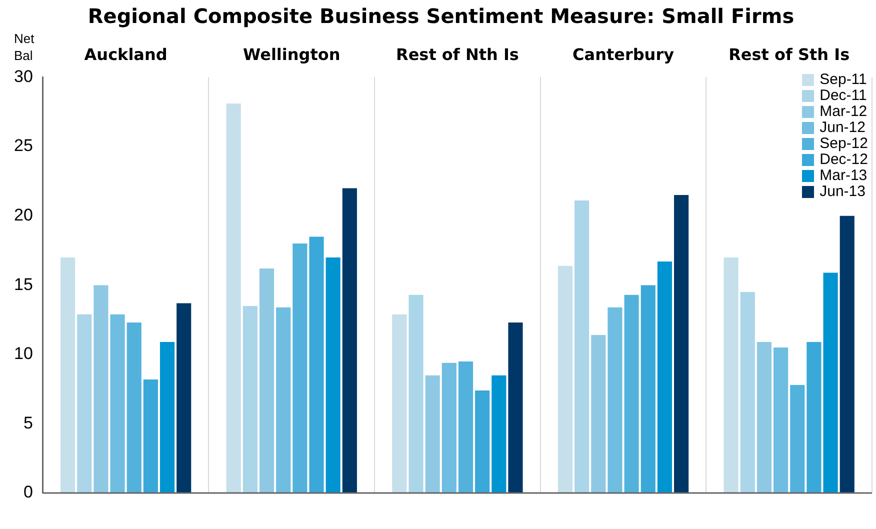 The width and height of the screenshot is (876, 529). What do you see at coordinates (28, 422) in the screenshot?
I see `y-tick-label: 5` at bounding box center [28, 422].